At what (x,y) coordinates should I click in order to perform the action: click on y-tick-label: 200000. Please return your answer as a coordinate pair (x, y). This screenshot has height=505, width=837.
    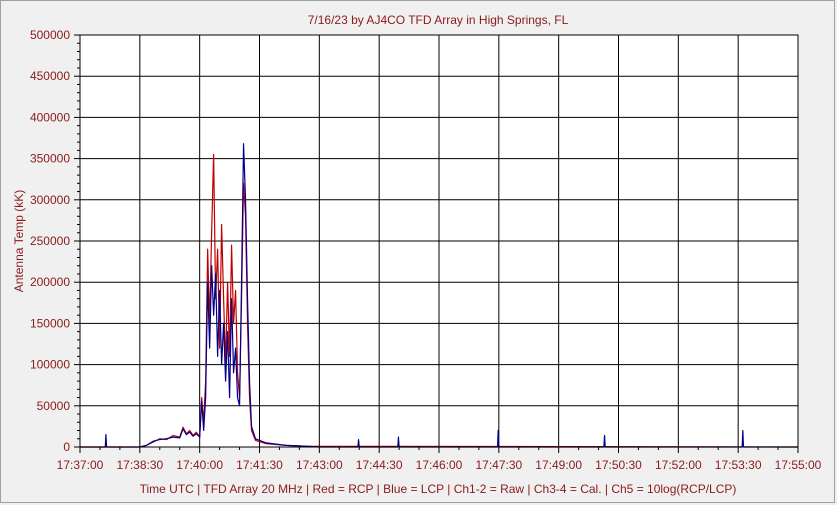
    Looking at the image, I should click on (50, 282).